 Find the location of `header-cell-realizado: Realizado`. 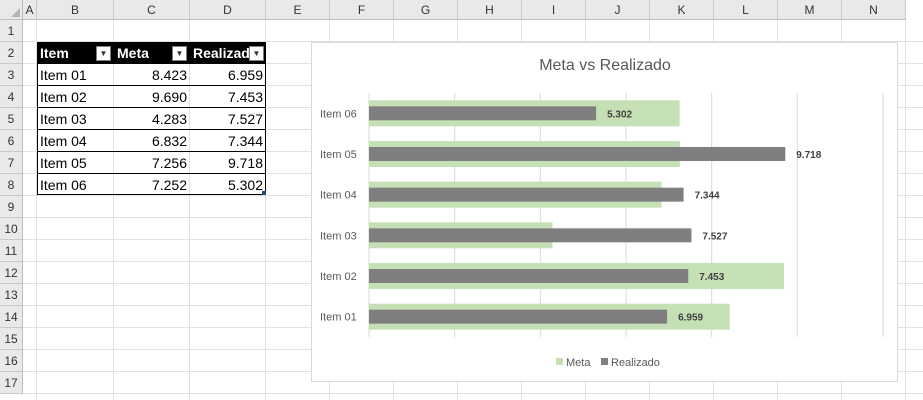

header-cell-realizado: Realizado is located at coordinates (228, 53).